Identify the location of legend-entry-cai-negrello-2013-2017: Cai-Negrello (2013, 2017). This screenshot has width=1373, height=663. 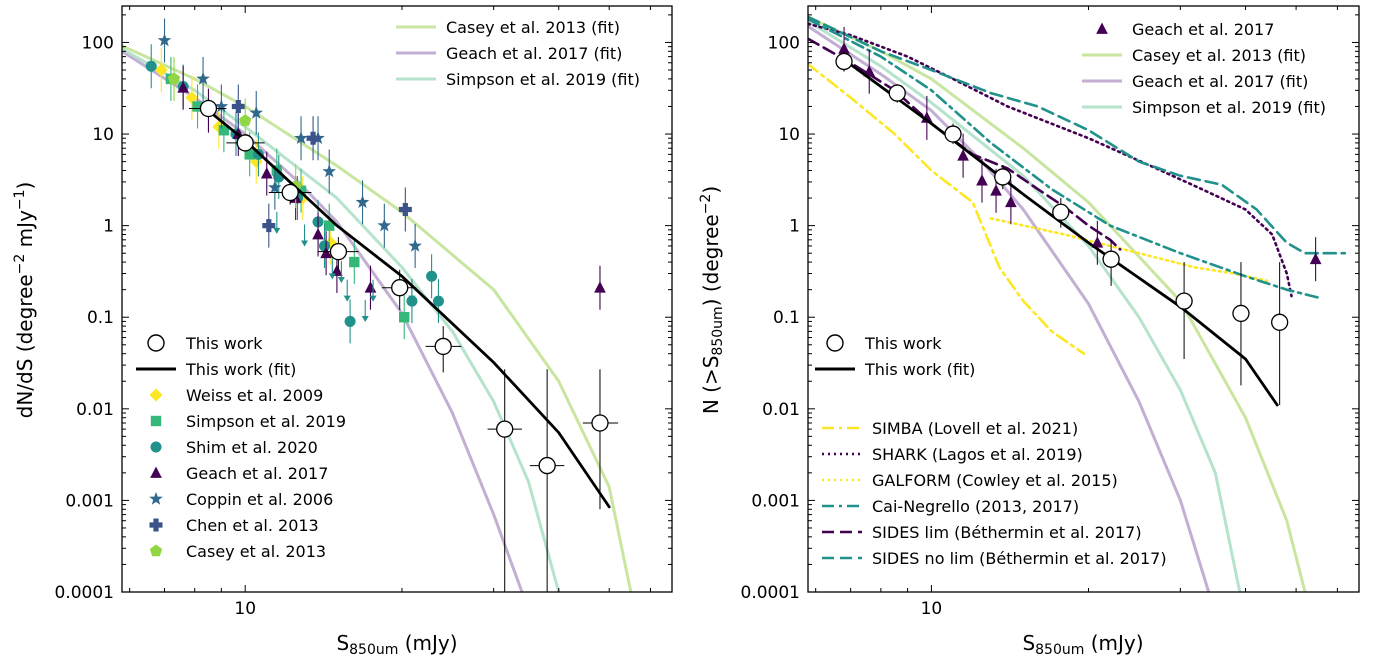
(950, 506).